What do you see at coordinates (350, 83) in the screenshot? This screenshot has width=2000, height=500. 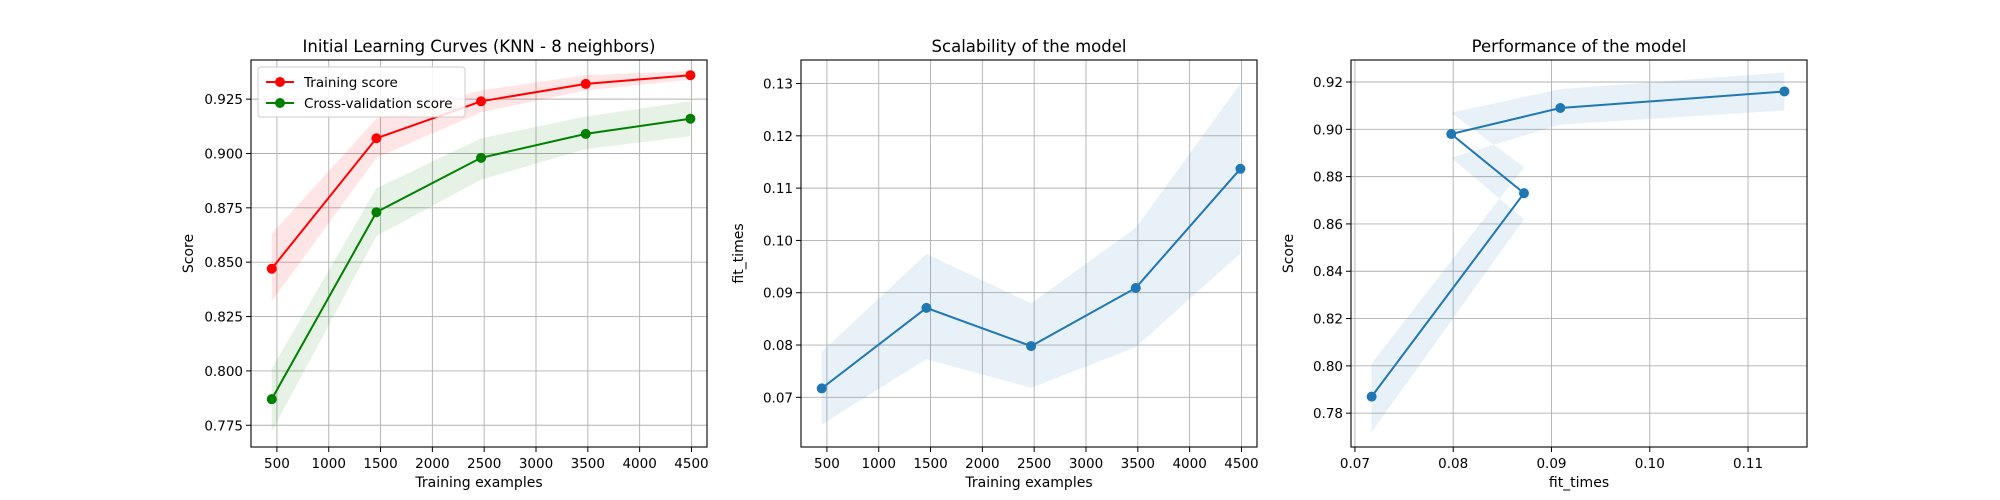 I see `legend-label-1: Training score` at bounding box center [350, 83].